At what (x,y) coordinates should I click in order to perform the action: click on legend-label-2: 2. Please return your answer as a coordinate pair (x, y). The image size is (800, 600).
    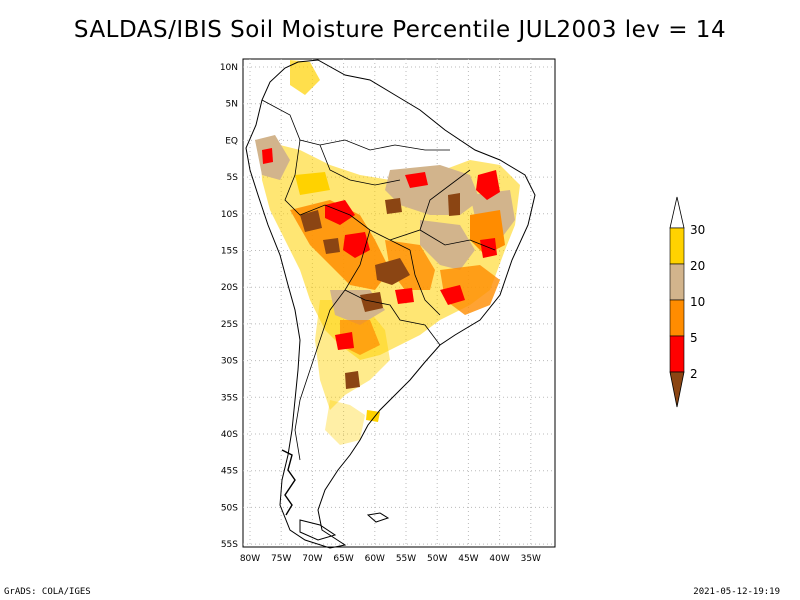
    Looking at the image, I should click on (694, 374).